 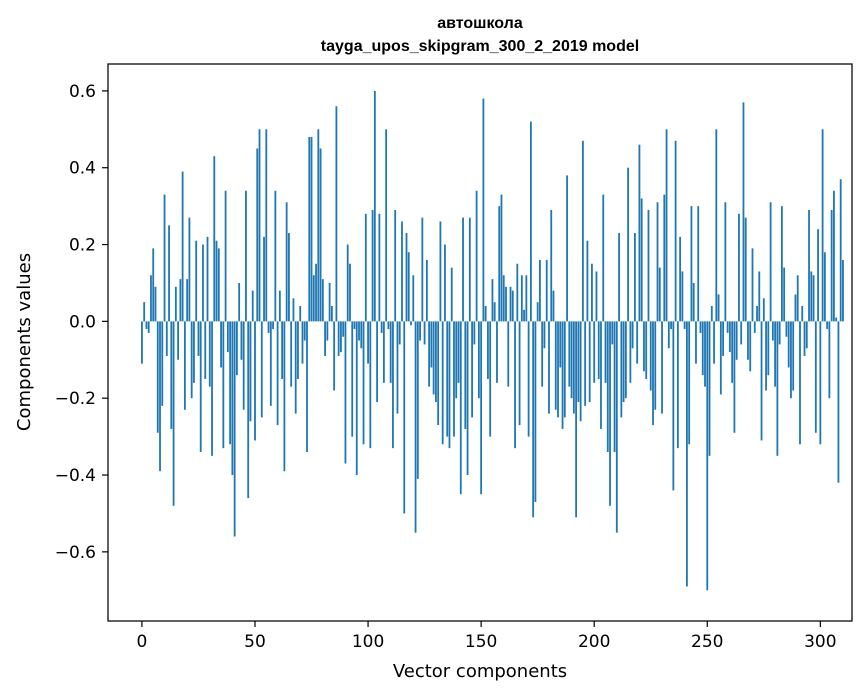 I want to click on x-tick-label: 50, so click(x=255, y=642).